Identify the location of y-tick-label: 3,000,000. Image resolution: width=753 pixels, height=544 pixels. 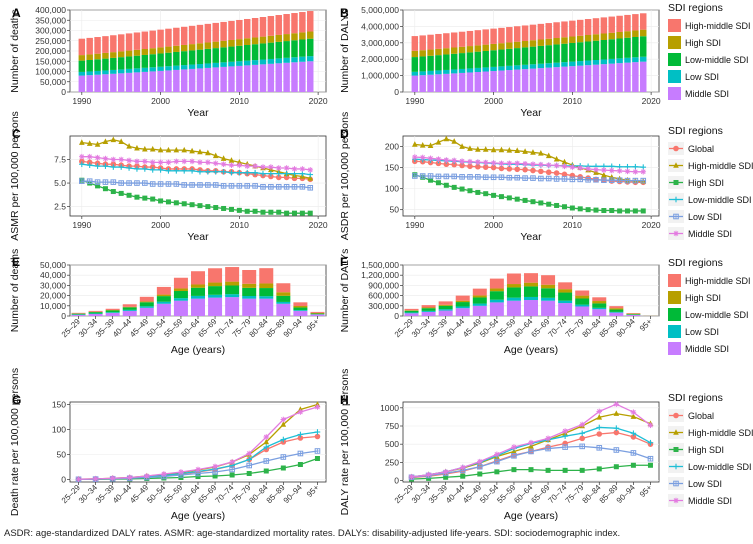
(380, 43).